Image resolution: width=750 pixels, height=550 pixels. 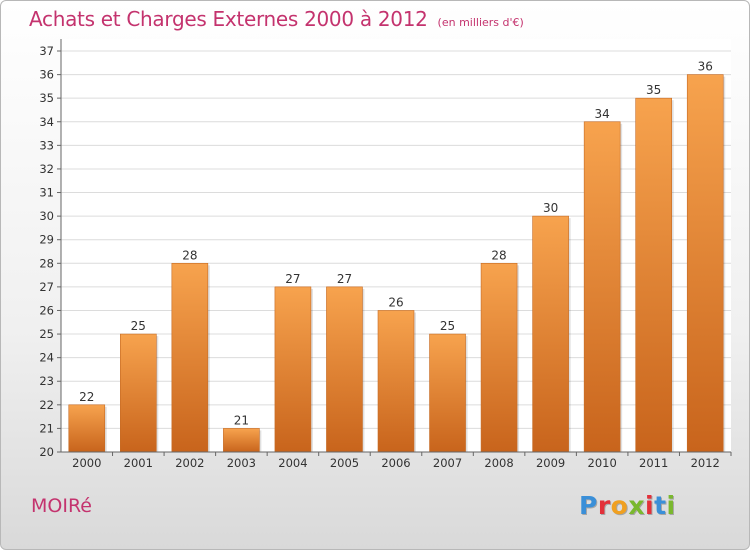 I want to click on y-tick-label: 27, so click(x=46, y=287).